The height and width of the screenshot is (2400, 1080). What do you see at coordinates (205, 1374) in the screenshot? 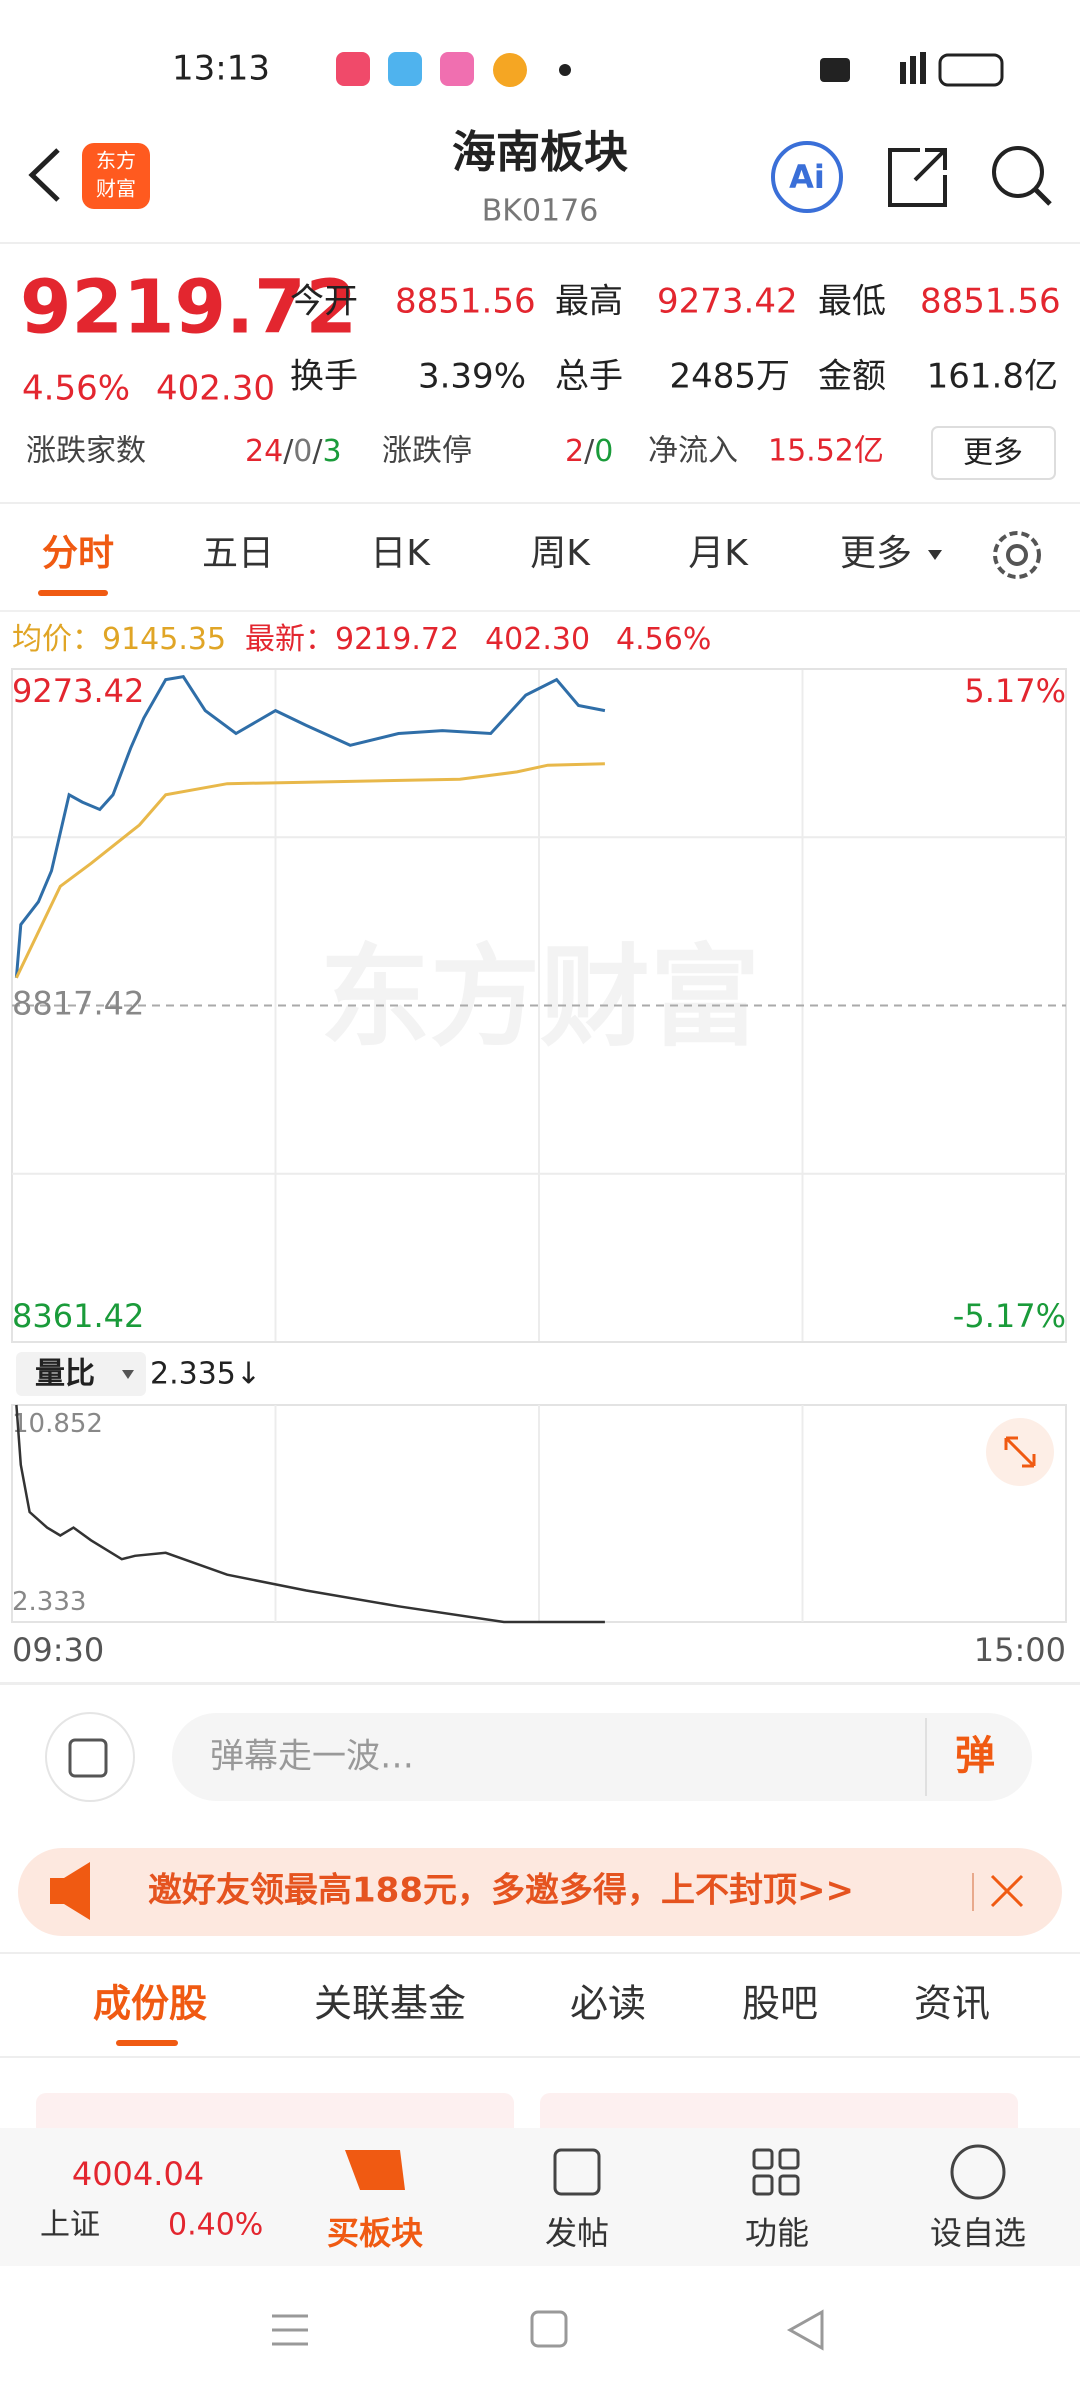
I see `indicator-value: 2.335↓` at bounding box center [205, 1374].